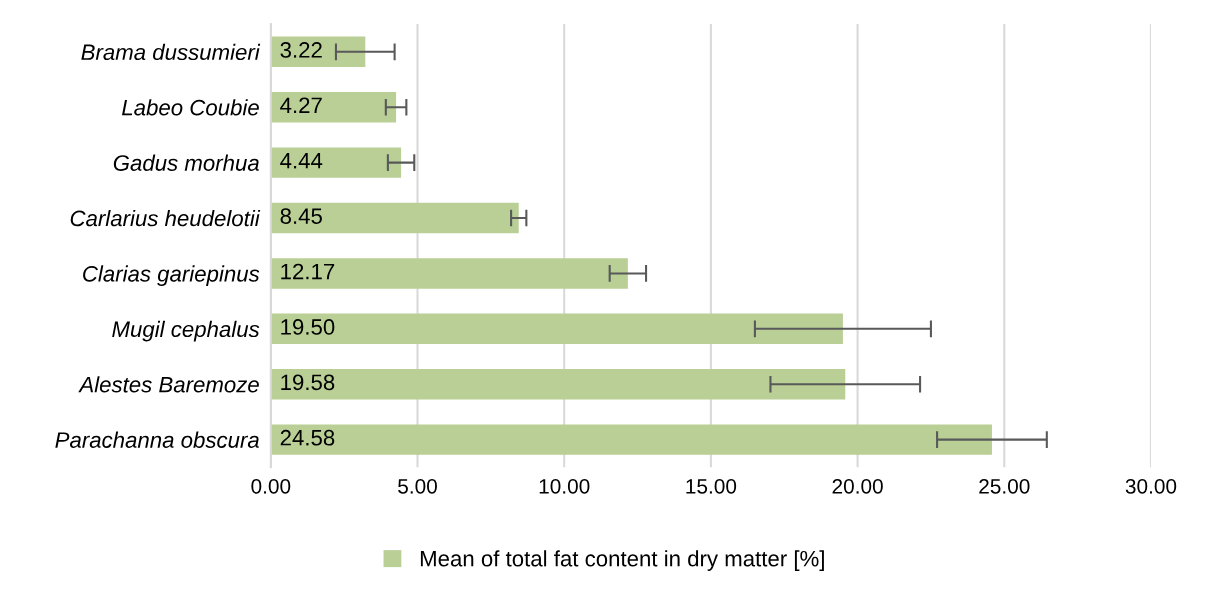 This screenshot has width=1209, height=603. Describe the element at coordinates (857, 486) in the screenshot. I see `x-tick-label: 20.00` at that location.